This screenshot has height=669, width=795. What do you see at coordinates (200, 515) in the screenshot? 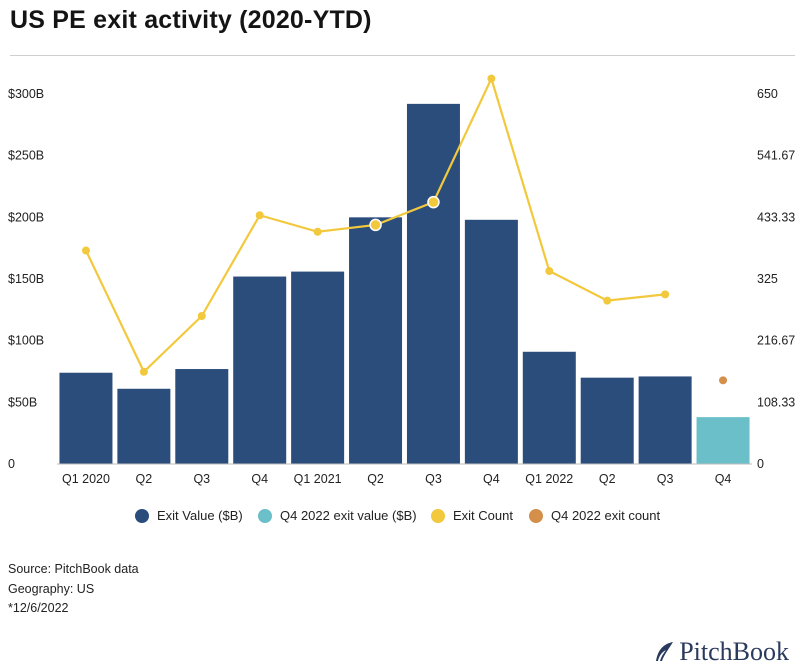
I see `legend-label-exit-value: Exit Value ($B)` at bounding box center [200, 515].